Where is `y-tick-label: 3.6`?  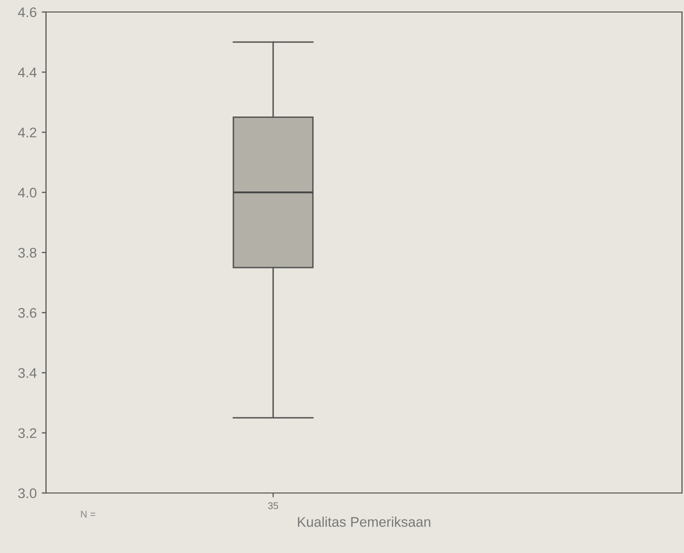 y-tick-label: 3.6 is located at coordinates (27, 313).